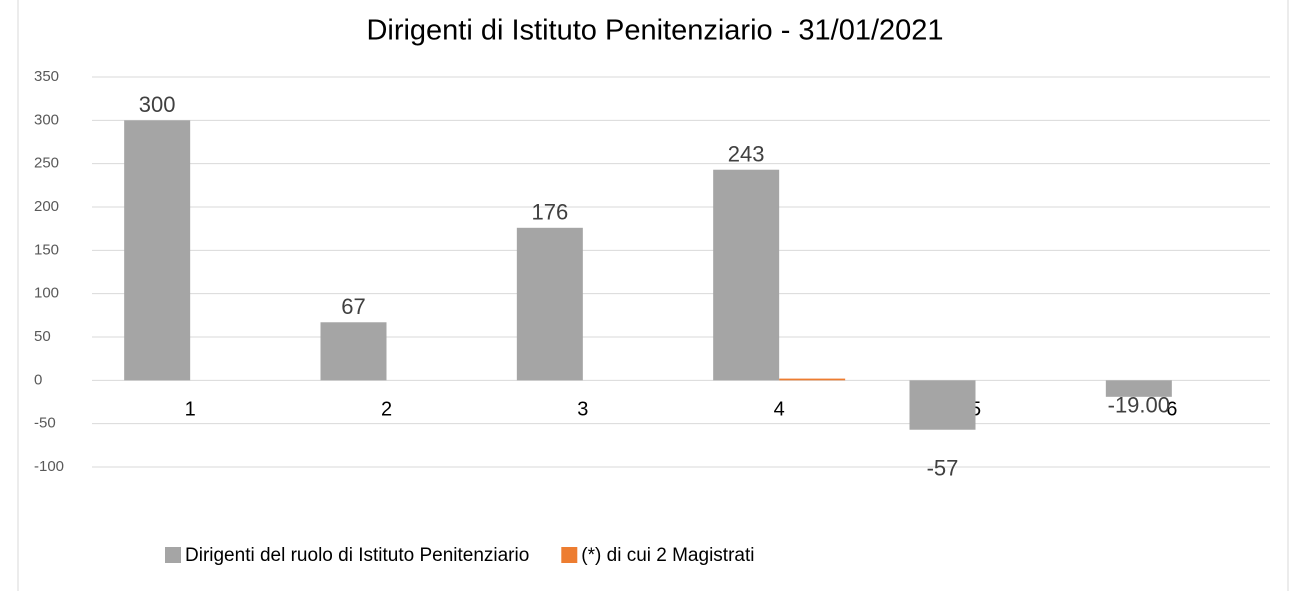 This screenshot has width=1300, height=591. Describe the element at coordinates (46, 163) in the screenshot. I see `y-tick-label: 250` at that location.